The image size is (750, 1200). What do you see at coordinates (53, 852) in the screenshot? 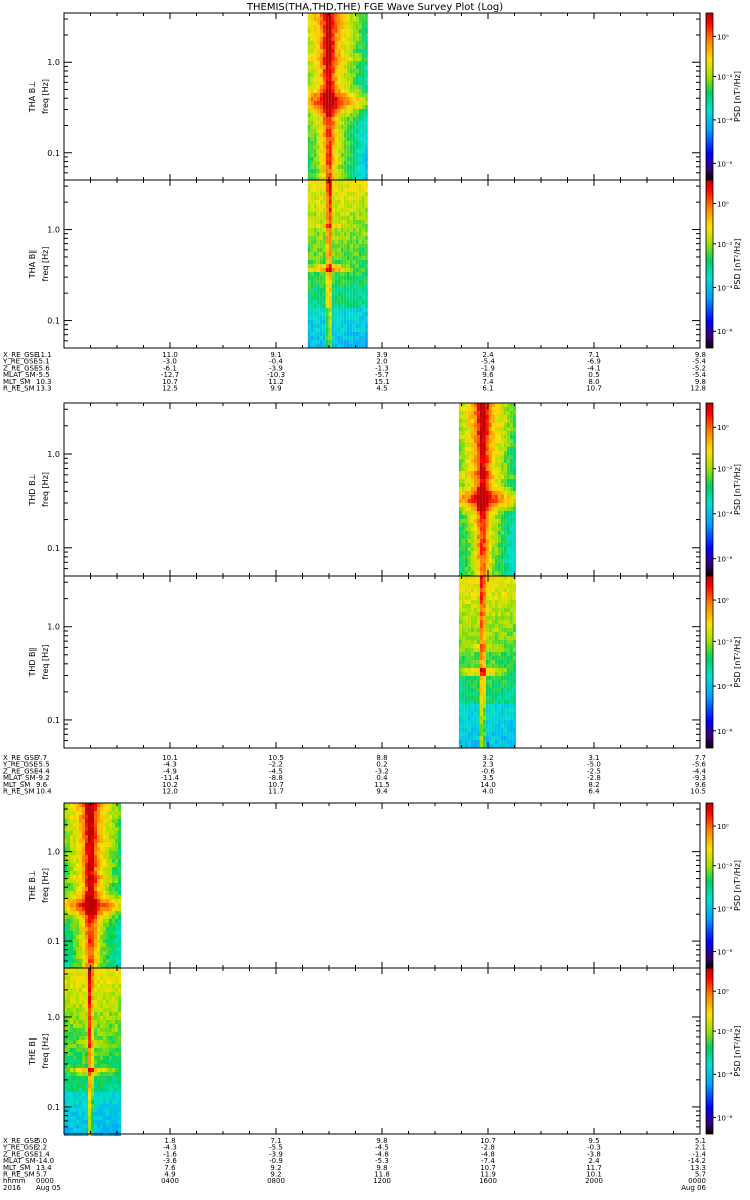
I see `y-tick-label: 1.0` at bounding box center [53, 852].